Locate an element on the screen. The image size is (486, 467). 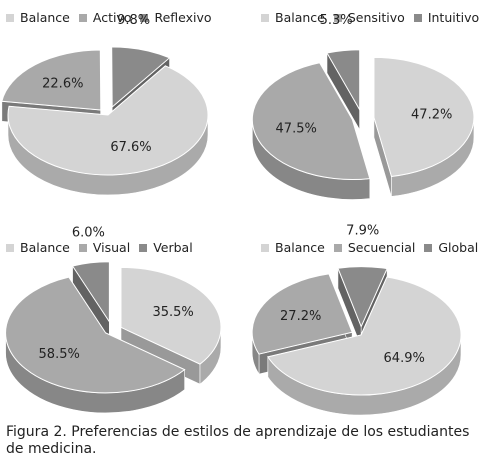
data-label-reflexivo: 9.8% is located at coordinates (133, 20).